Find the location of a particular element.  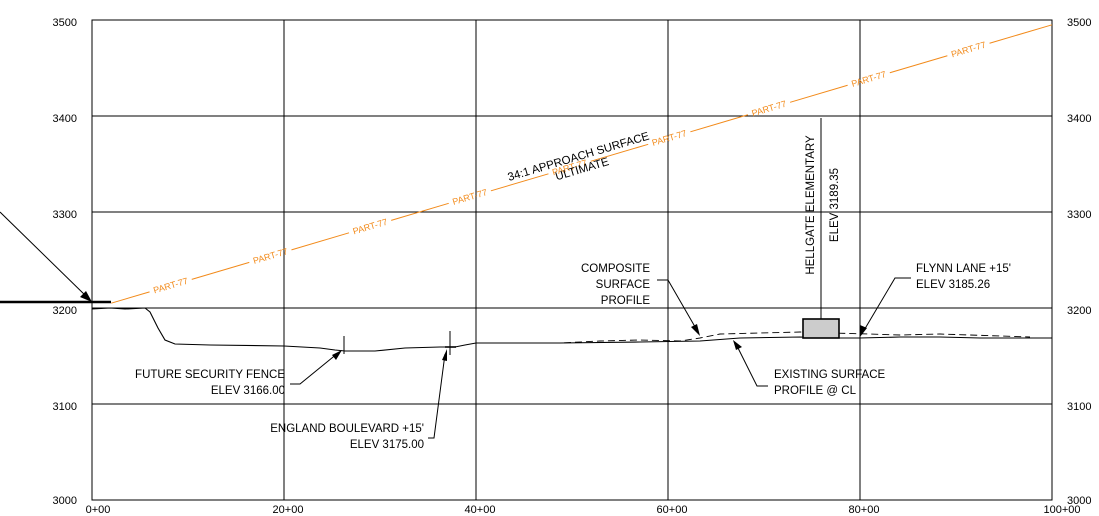

runway-end-leader is located at coordinates (44, 255).